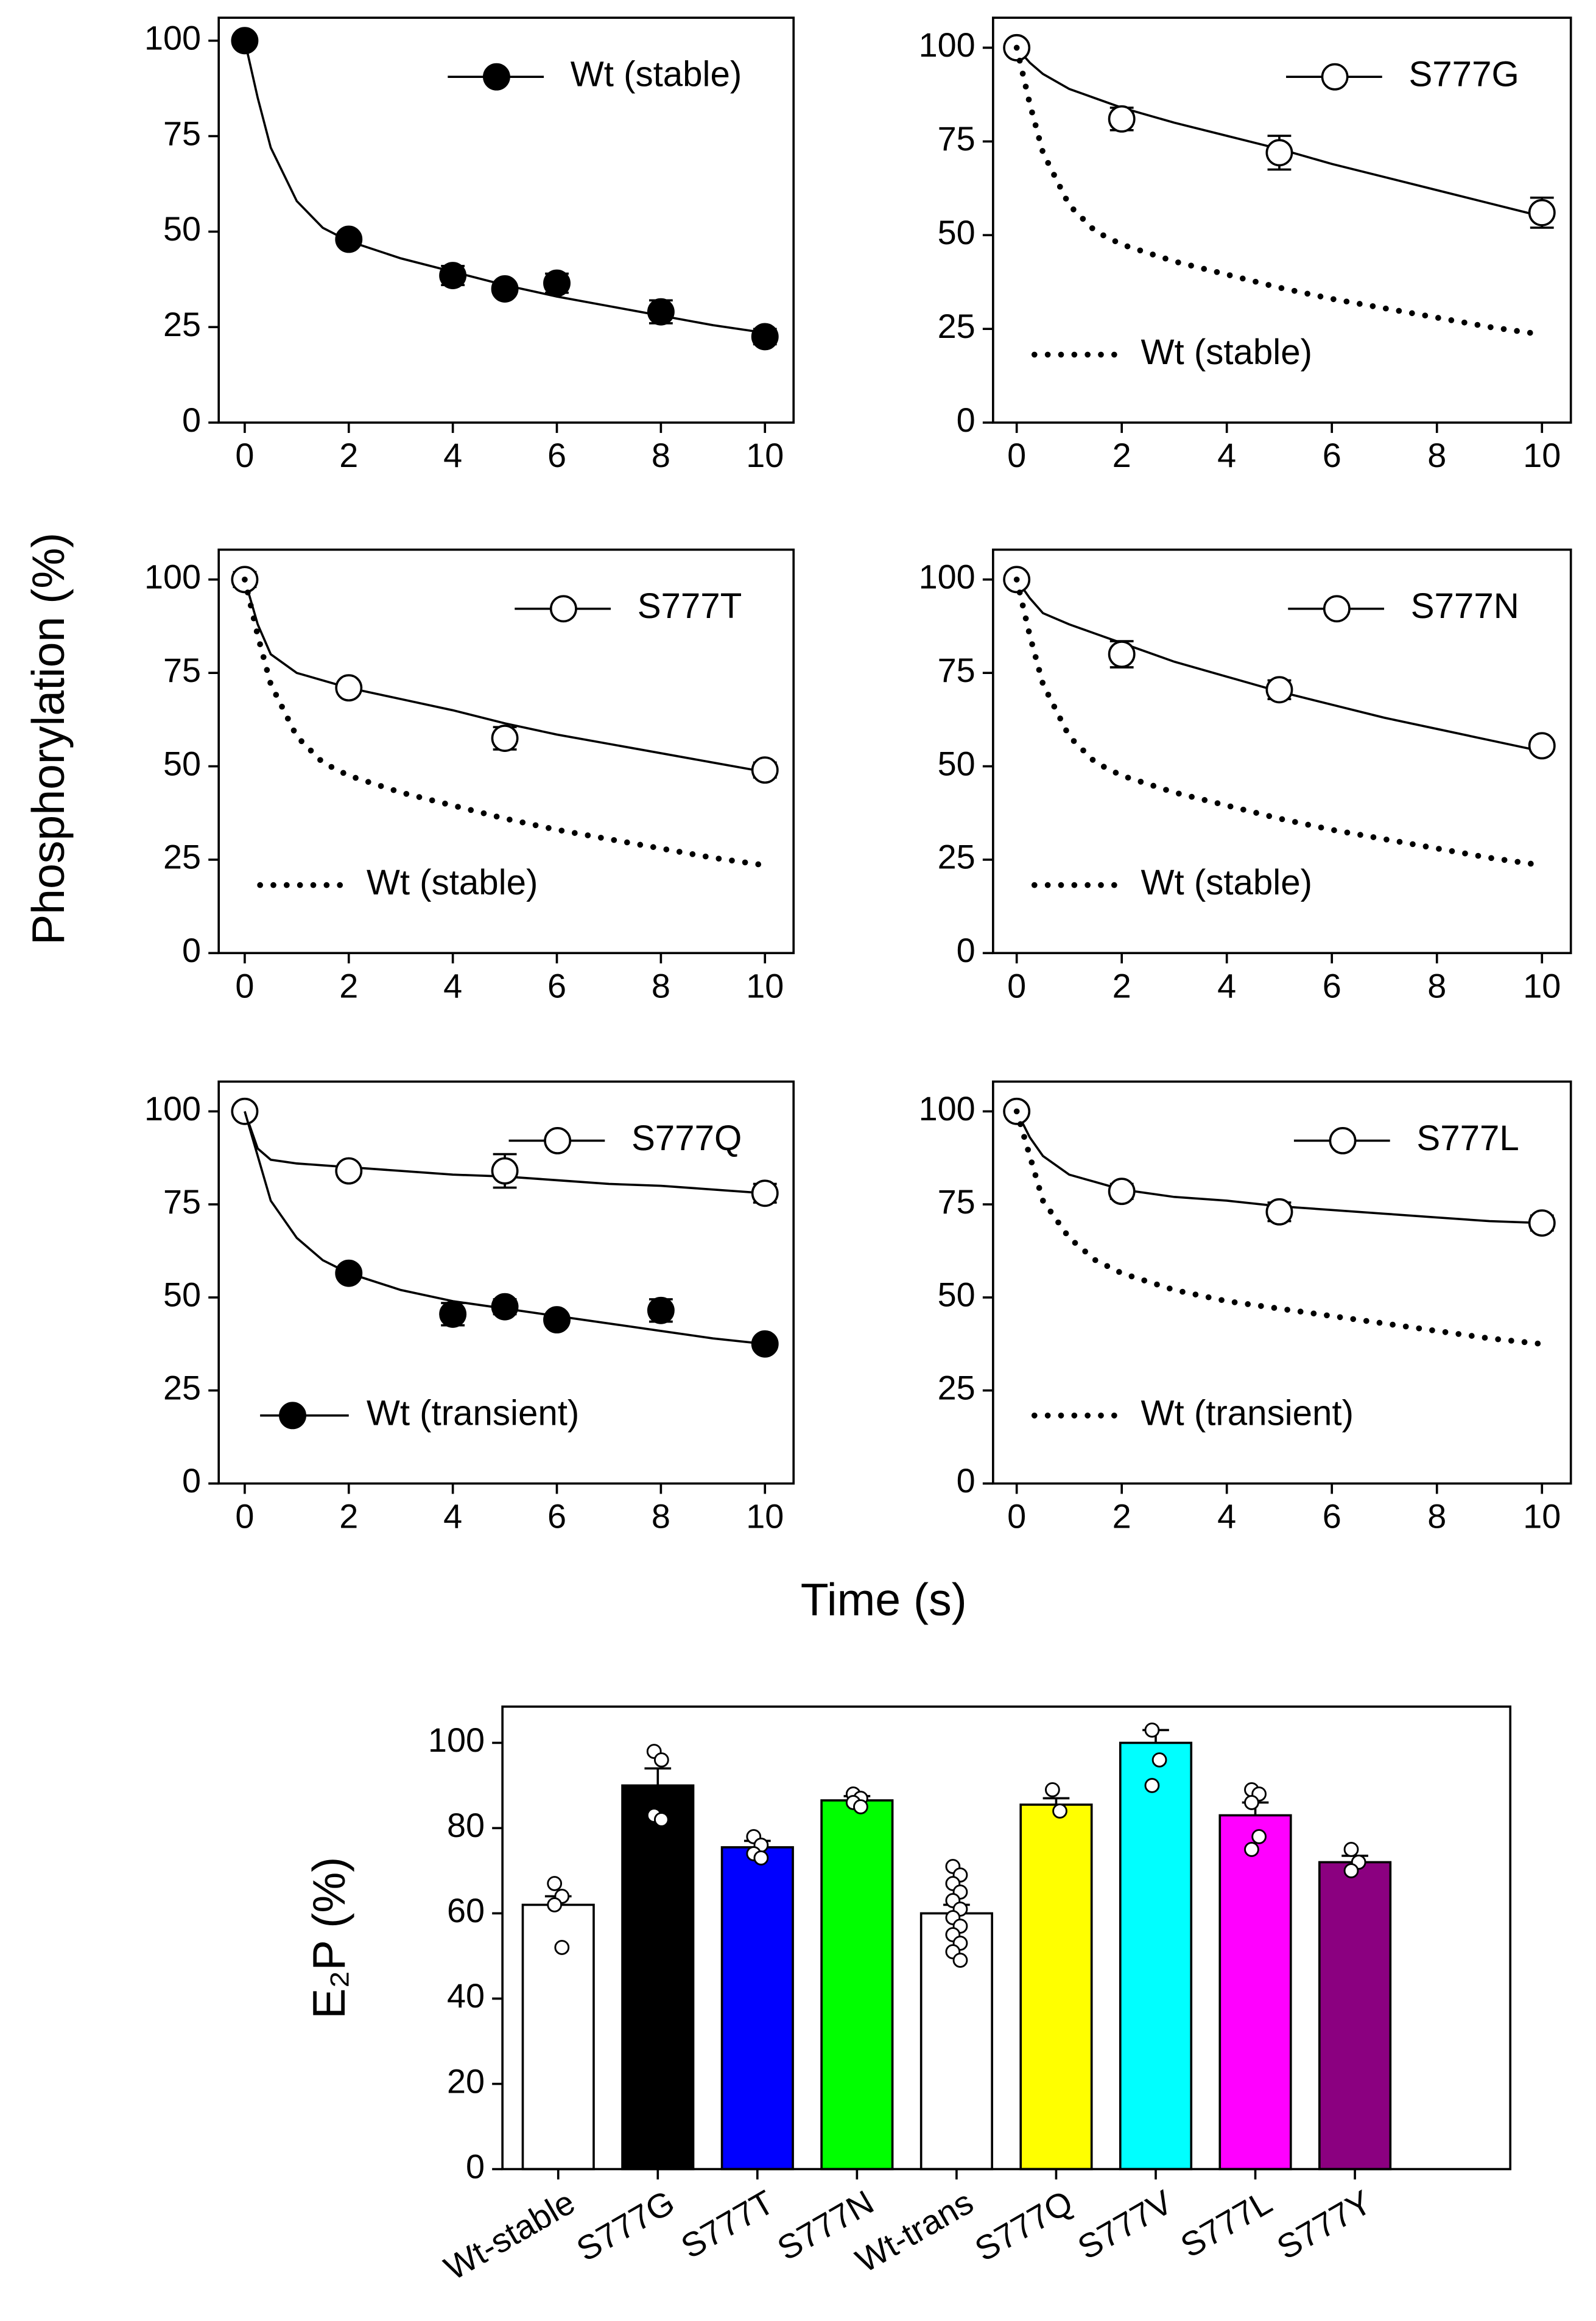 This screenshot has width=1596, height=2321. What do you see at coordinates (466, 2081) in the screenshot?
I see `y-tick-label: 20` at bounding box center [466, 2081].